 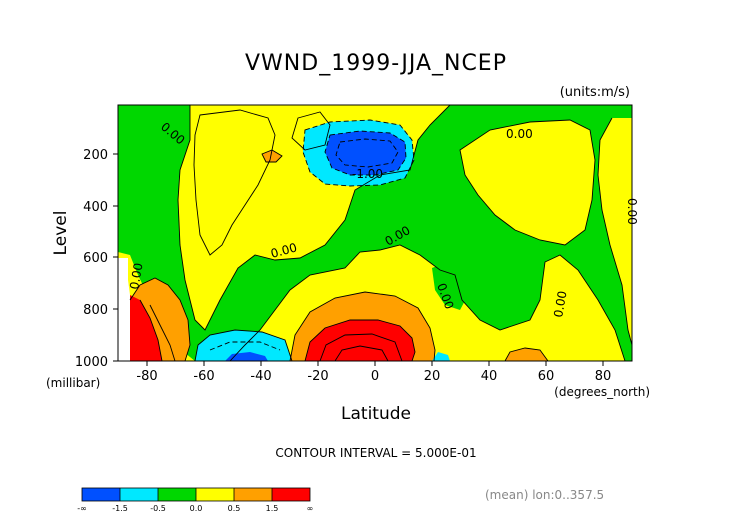 I want to click on colorbar: -∞ -1.5 -0.5 0.0 0.5 1.5 ∞, so click(x=195, y=500).